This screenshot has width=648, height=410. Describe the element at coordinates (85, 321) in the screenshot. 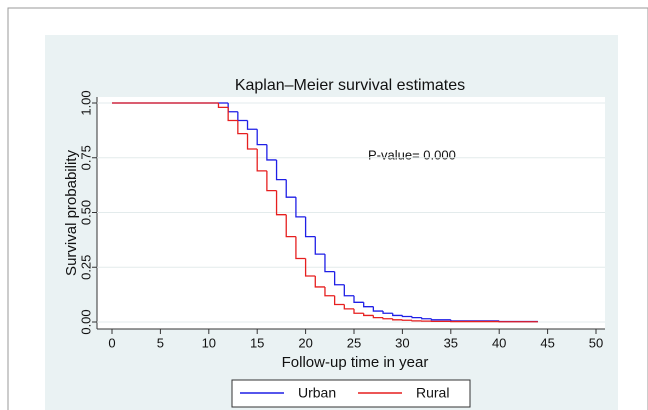

I see `y-tick-label: 0.00` at that location.